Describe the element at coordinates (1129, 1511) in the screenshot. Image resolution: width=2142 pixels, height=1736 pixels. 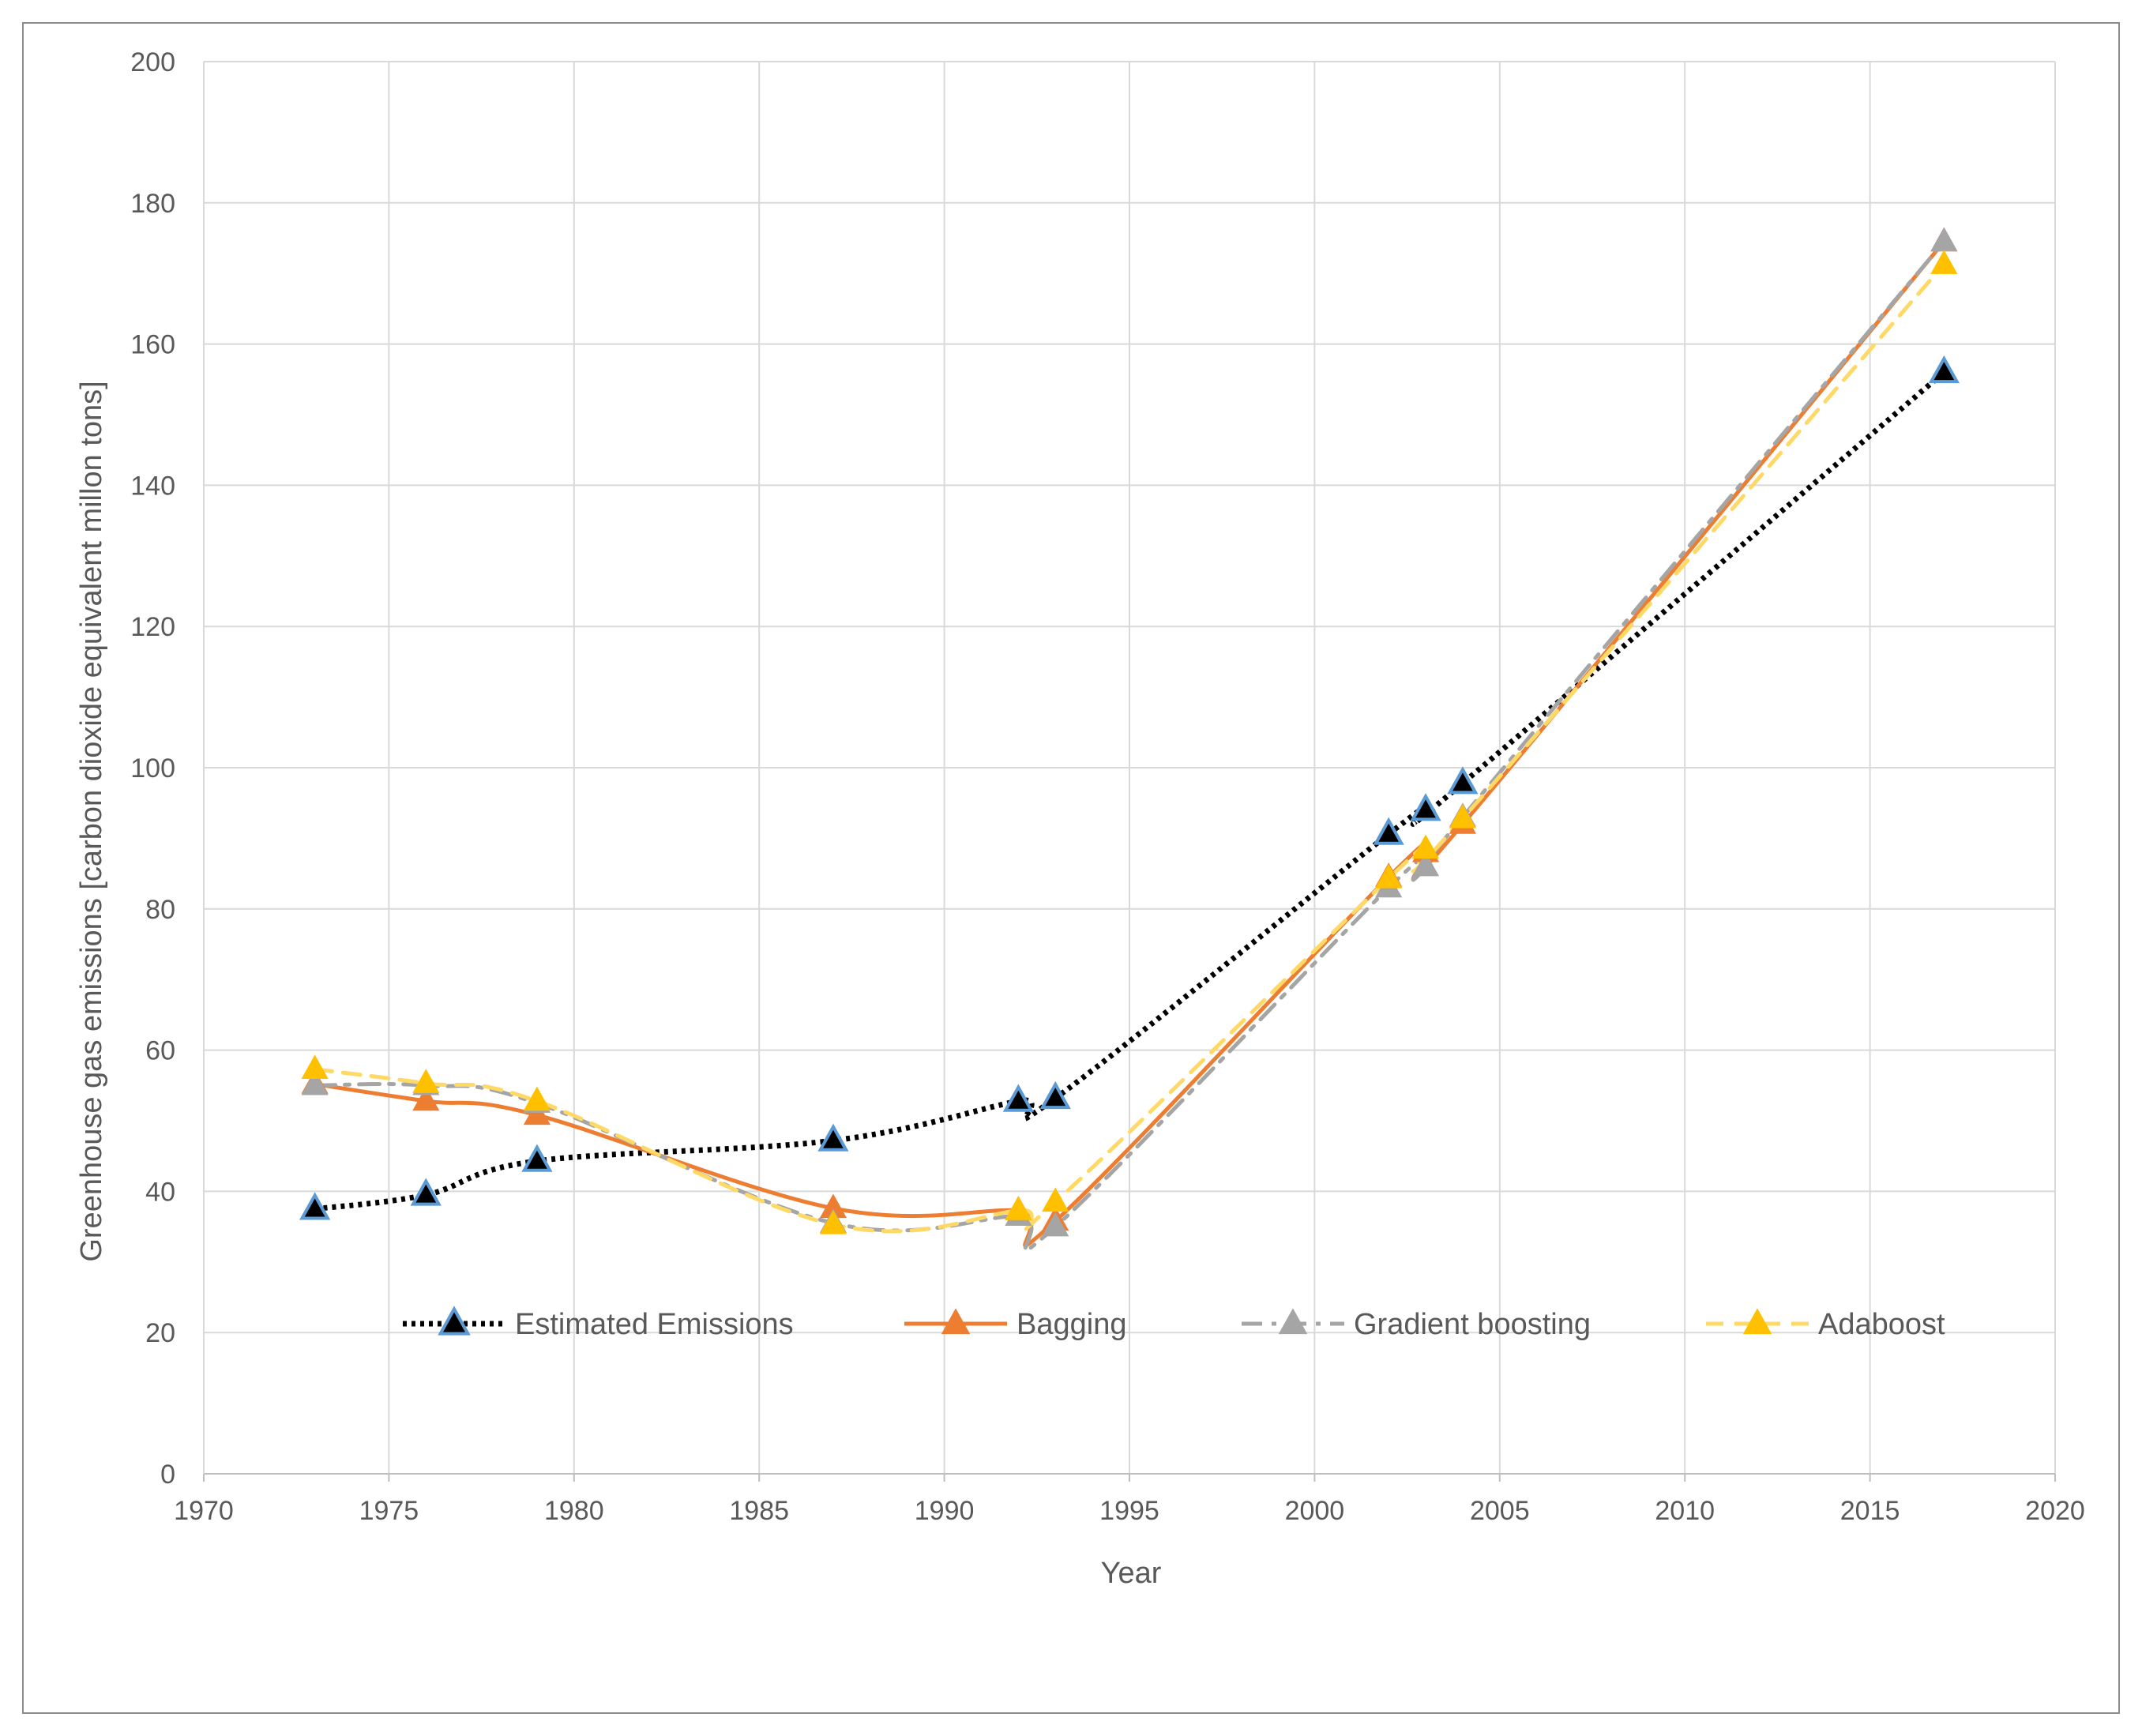
I see `x-tick-label: 1995` at that location.